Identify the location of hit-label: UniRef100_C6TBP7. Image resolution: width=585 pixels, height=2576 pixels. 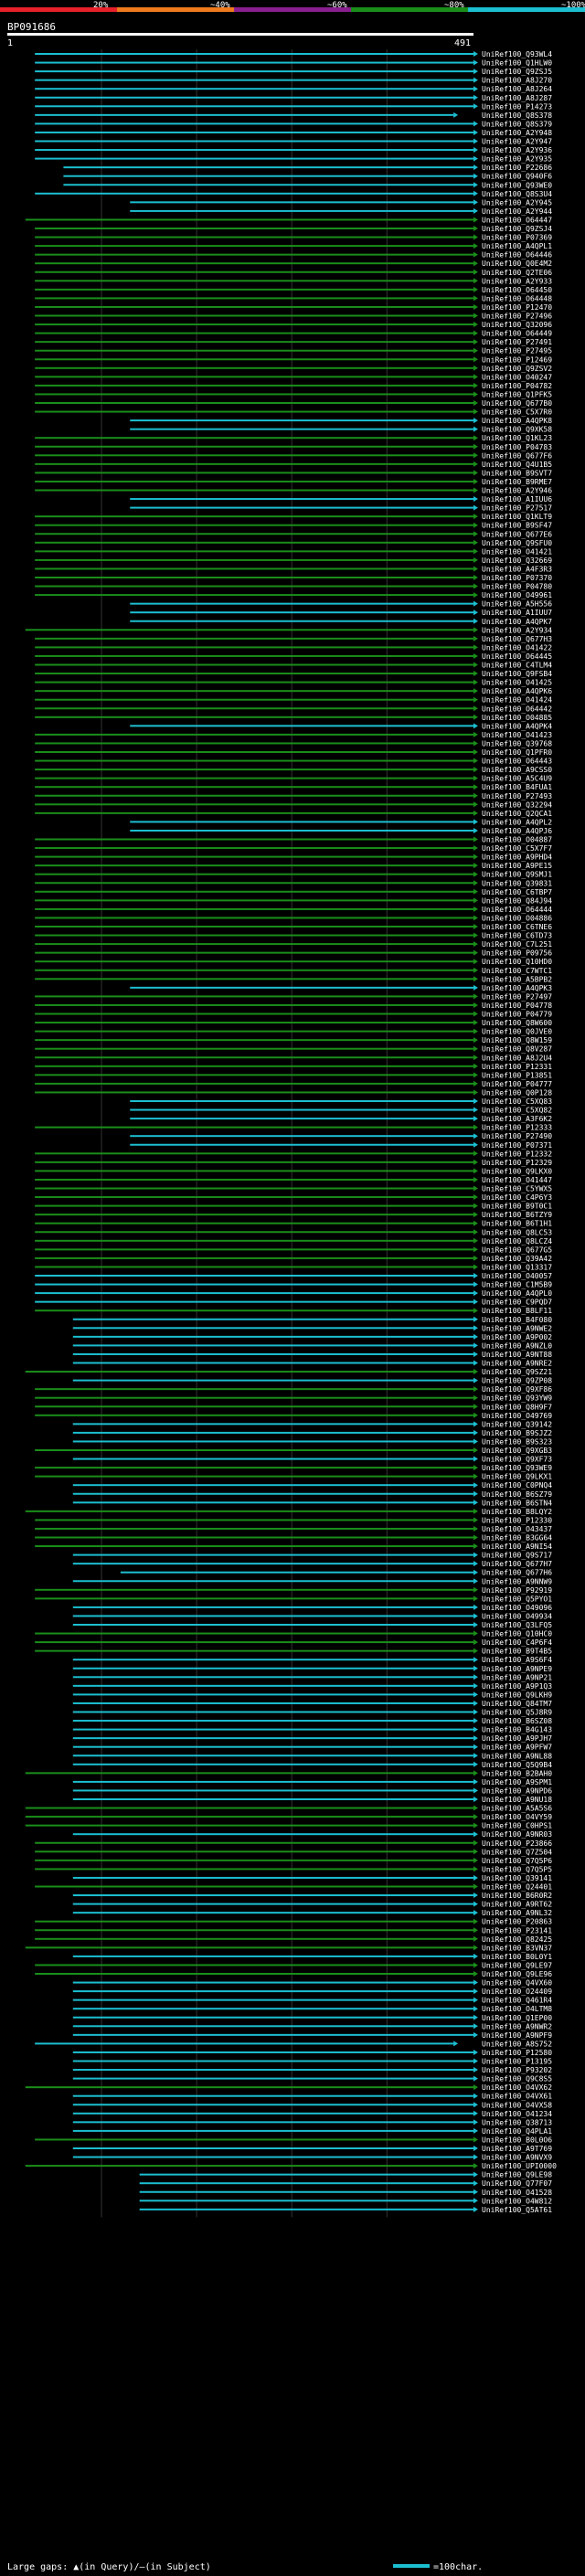
(517, 892).